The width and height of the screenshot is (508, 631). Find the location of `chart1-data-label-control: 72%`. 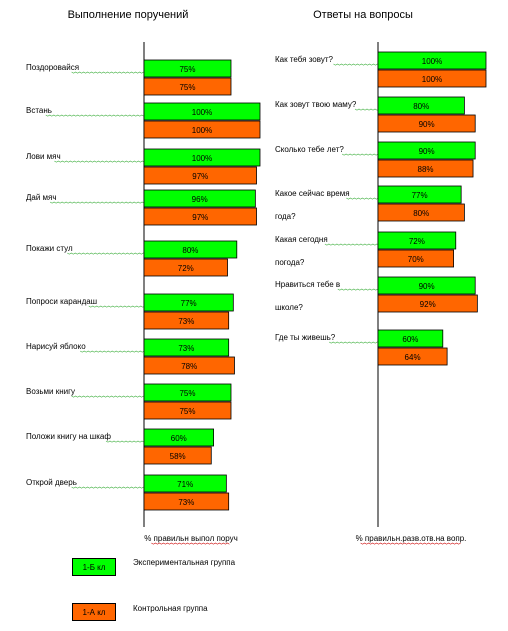

chart1-data-label-control: 72% is located at coordinates (186, 268).